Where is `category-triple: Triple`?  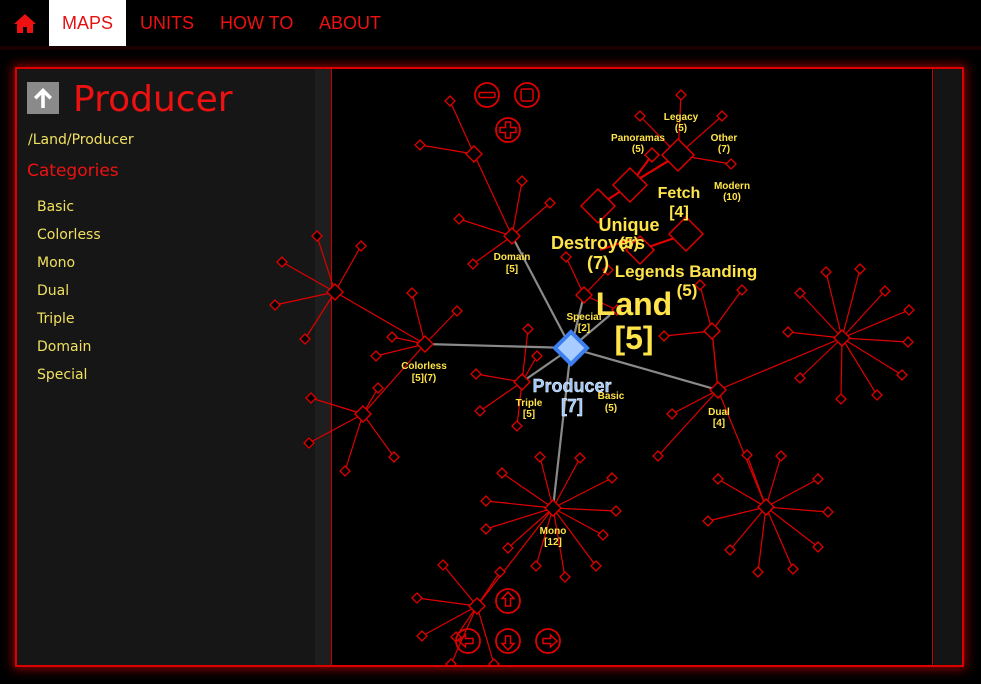 category-triple: Triple is located at coordinates (56, 319).